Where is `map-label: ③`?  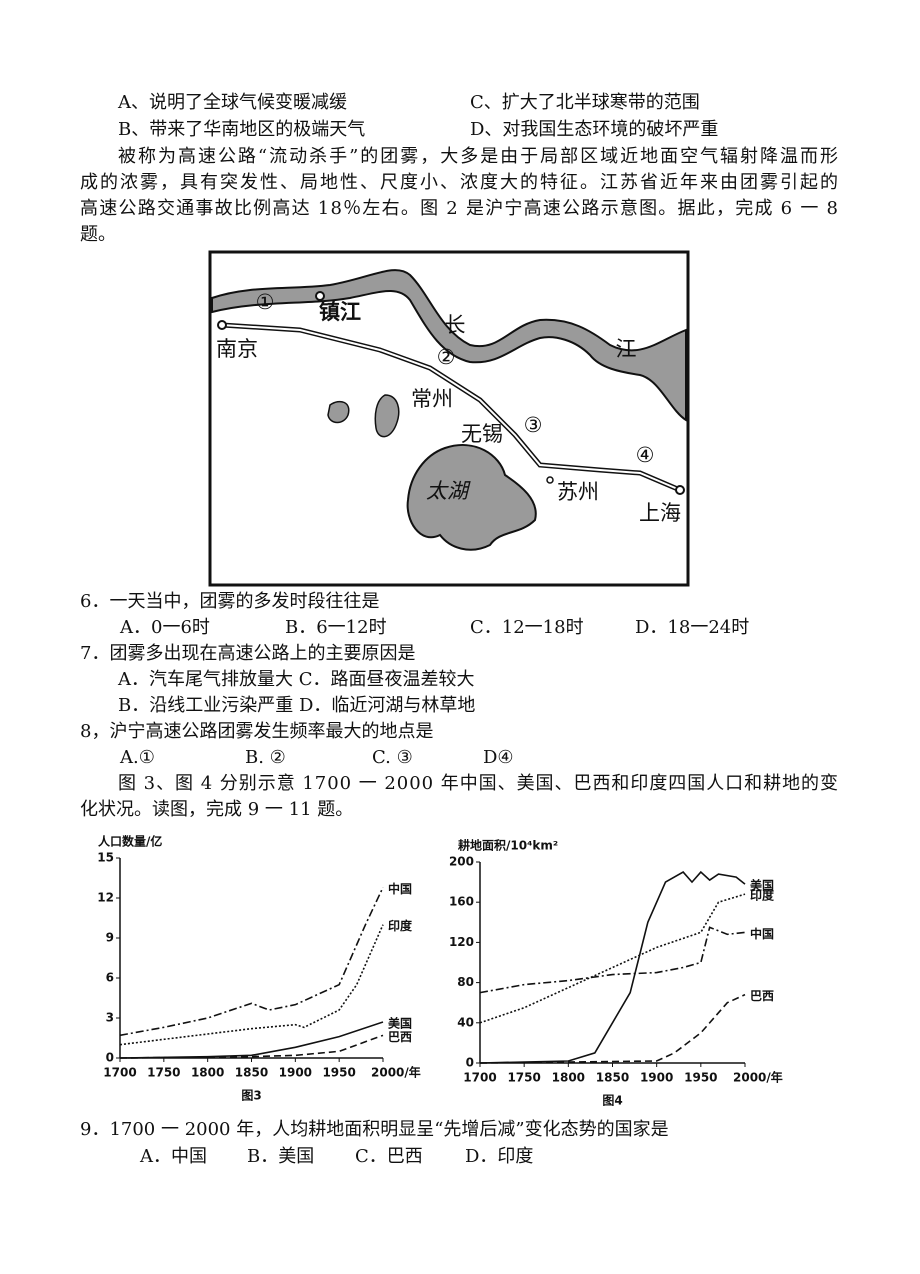
map-label: ③ is located at coordinates (533, 425).